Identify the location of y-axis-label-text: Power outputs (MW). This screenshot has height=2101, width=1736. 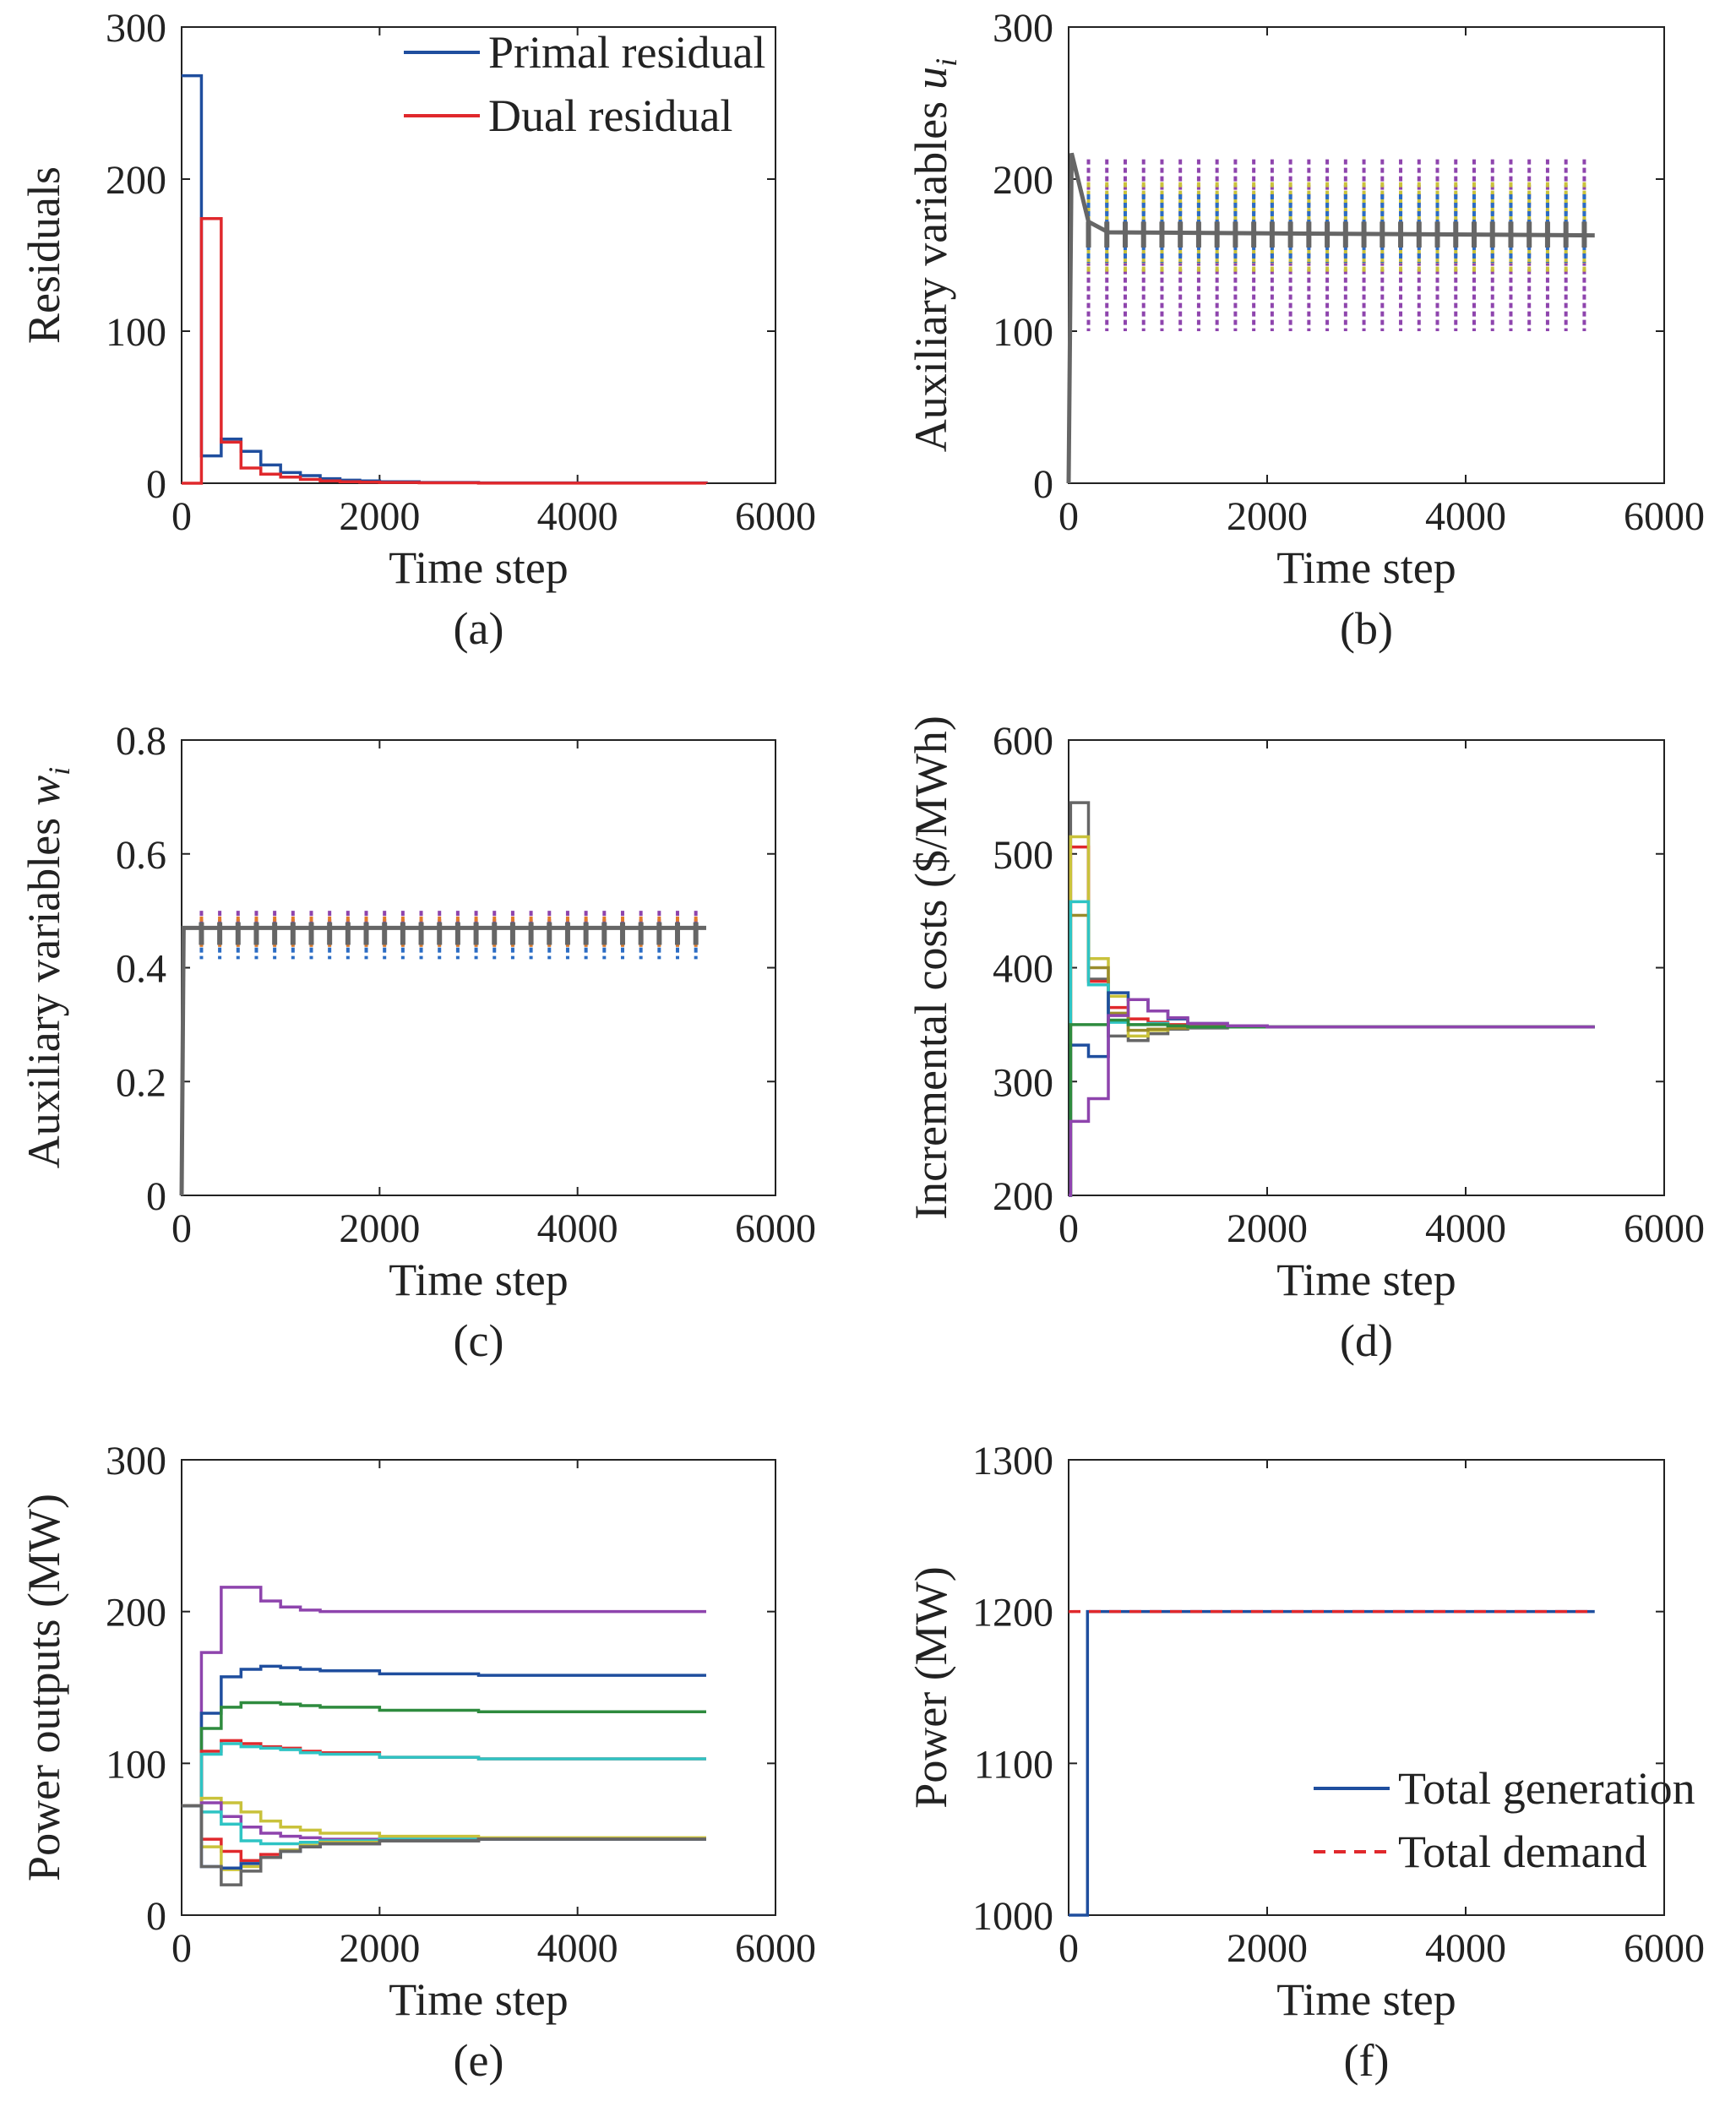
(44, 1687).